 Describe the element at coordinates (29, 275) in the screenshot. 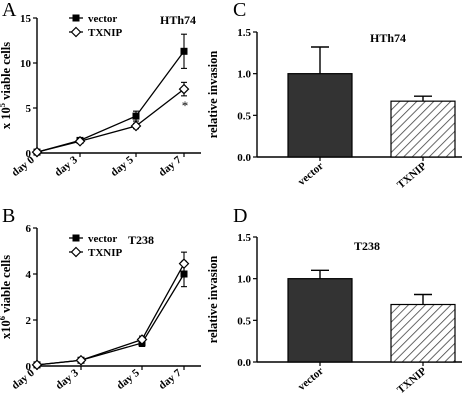

I see `y-tick-label: 4` at that location.